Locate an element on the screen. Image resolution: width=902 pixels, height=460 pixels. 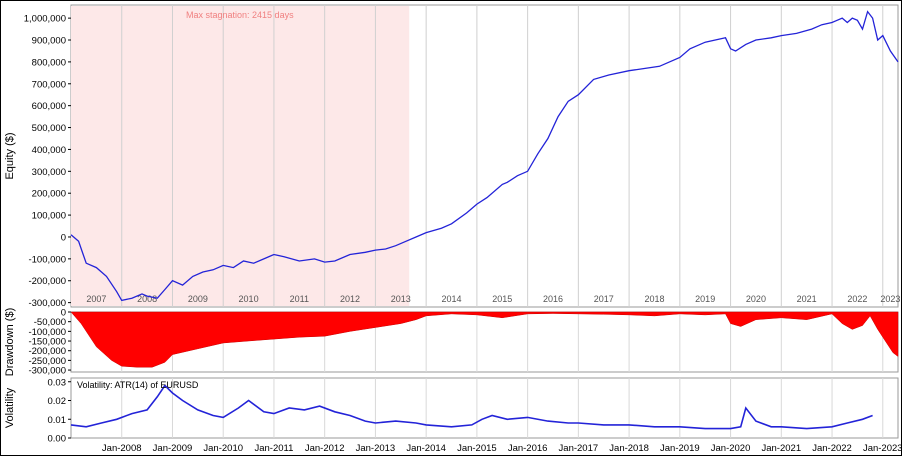
drawdown-tick-label: -300,000 is located at coordinates (47, 371).